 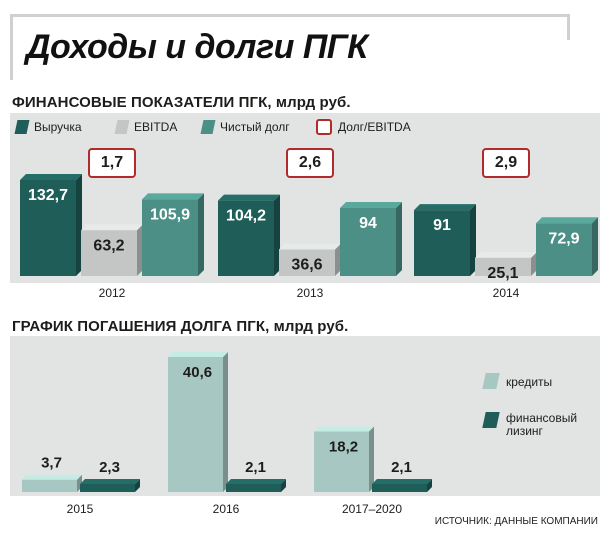 I want to click on x-tick-2015: 2015, so click(x=80, y=509).